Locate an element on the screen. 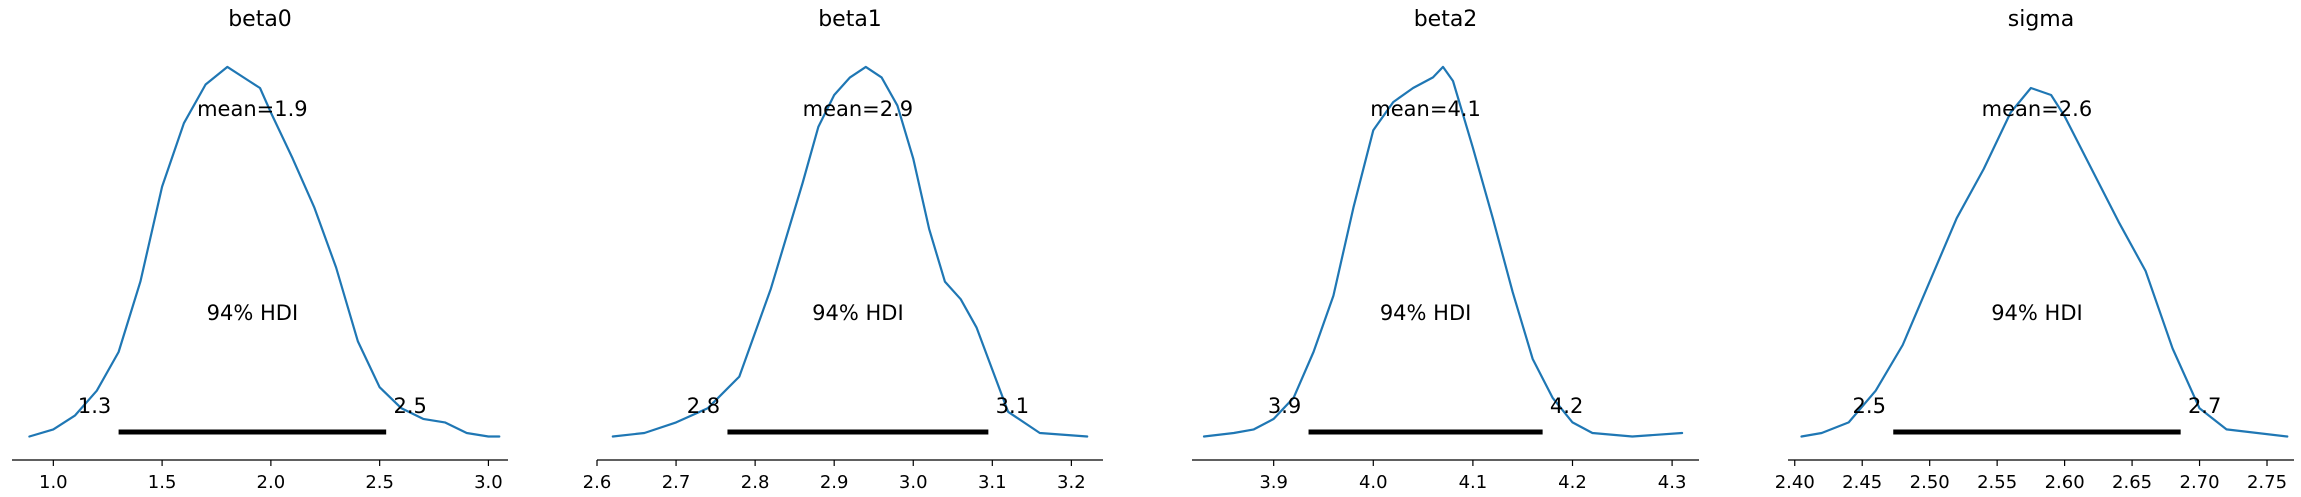 This screenshot has width=2301, height=497. mean-label: mean=2.6 is located at coordinates (2037, 109).